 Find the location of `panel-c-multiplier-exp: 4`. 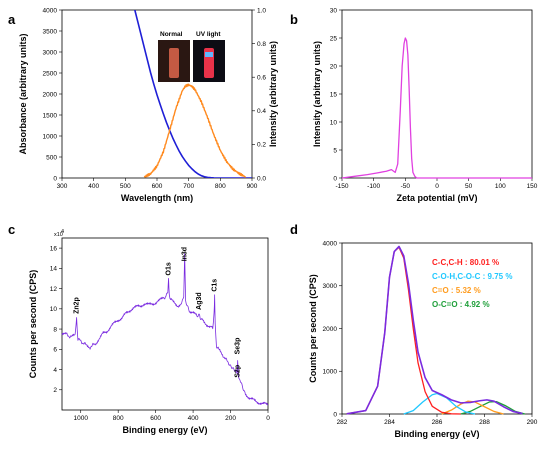

panel-c-multiplier-exp: 4 is located at coordinates (62, 232).